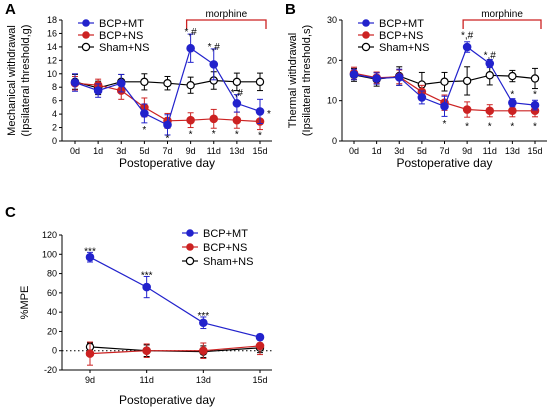  What do you see at coordinates (502, 14) in the screenshot?
I see `morphine-label: morphine` at bounding box center [502, 14].